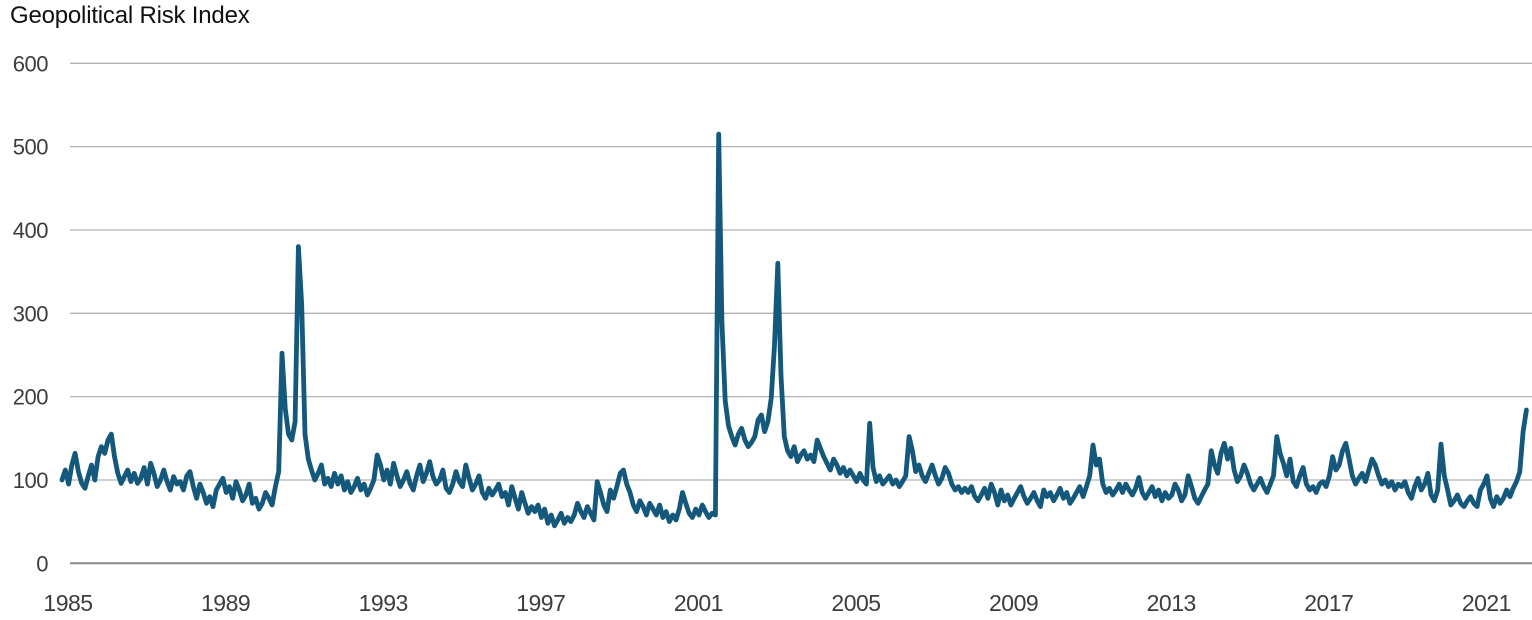 The height and width of the screenshot is (620, 1532). What do you see at coordinates (855, 603) in the screenshot?
I see `x-axis-tick-label: 2005` at bounding box center [855, 603].